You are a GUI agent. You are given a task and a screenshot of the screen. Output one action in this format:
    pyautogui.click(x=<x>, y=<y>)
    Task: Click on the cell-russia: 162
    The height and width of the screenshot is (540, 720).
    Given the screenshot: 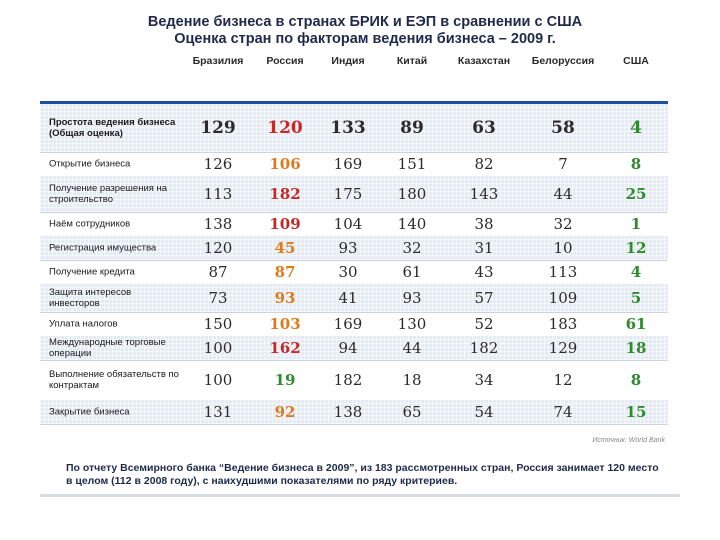 What is the action you would take?
    pyautogui.click(x=285, y=348)
    